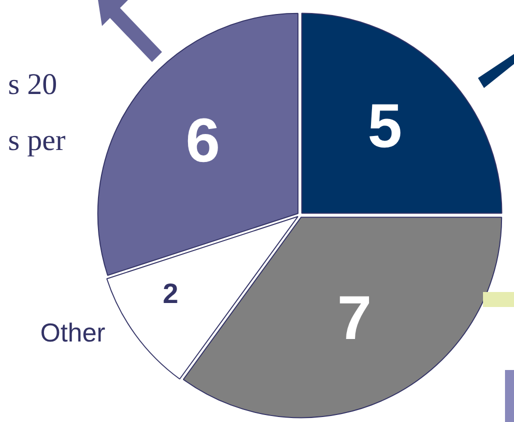  What do you see at coordinates (385, 127) in the screenshot?
I see `data-label: 5` at bounding box center [385, 127].